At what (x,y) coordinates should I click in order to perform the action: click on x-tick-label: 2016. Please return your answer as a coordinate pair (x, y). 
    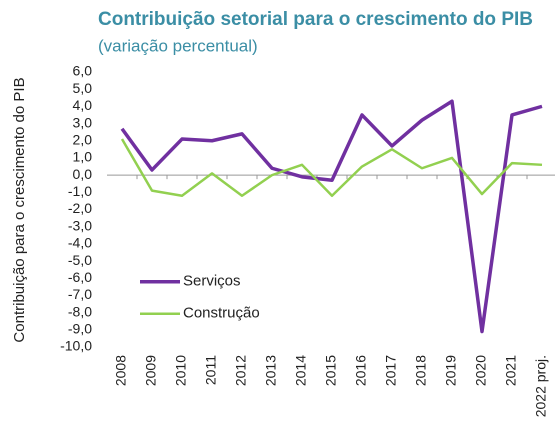
    Looking at the image, I should click on (361, 370).